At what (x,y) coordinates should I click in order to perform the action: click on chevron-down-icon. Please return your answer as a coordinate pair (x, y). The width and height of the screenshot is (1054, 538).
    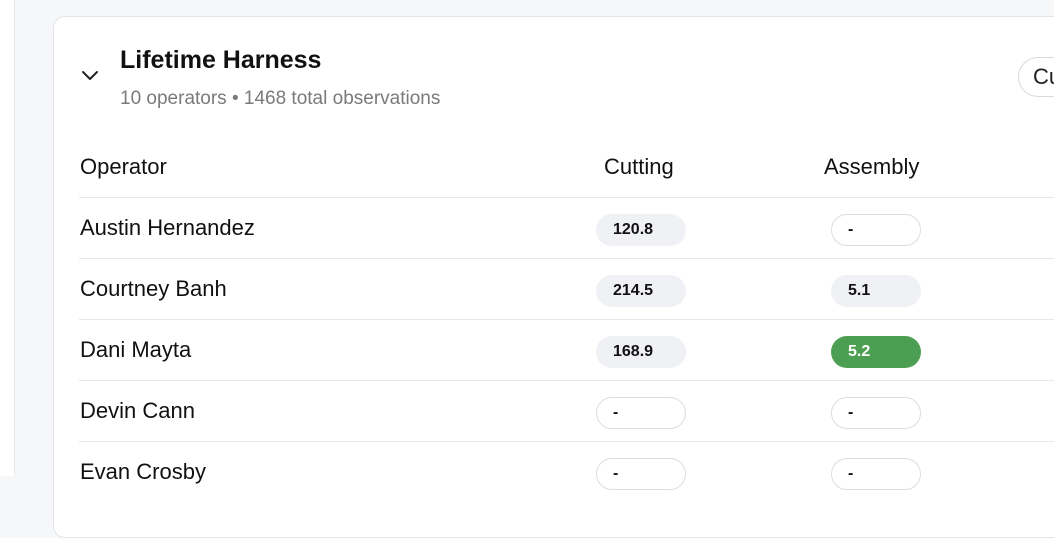
    Looking at the image, I should click on (90, 76).